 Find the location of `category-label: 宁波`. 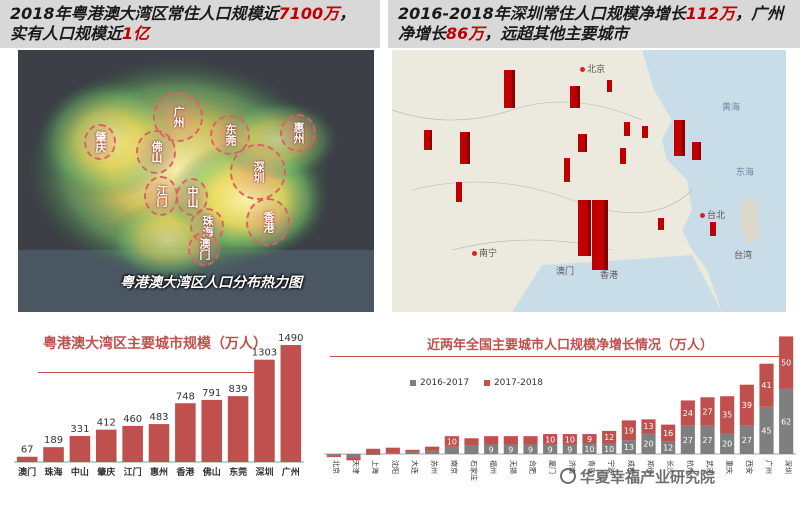

category-label: 宁波 is located at coordinates (611, 467).